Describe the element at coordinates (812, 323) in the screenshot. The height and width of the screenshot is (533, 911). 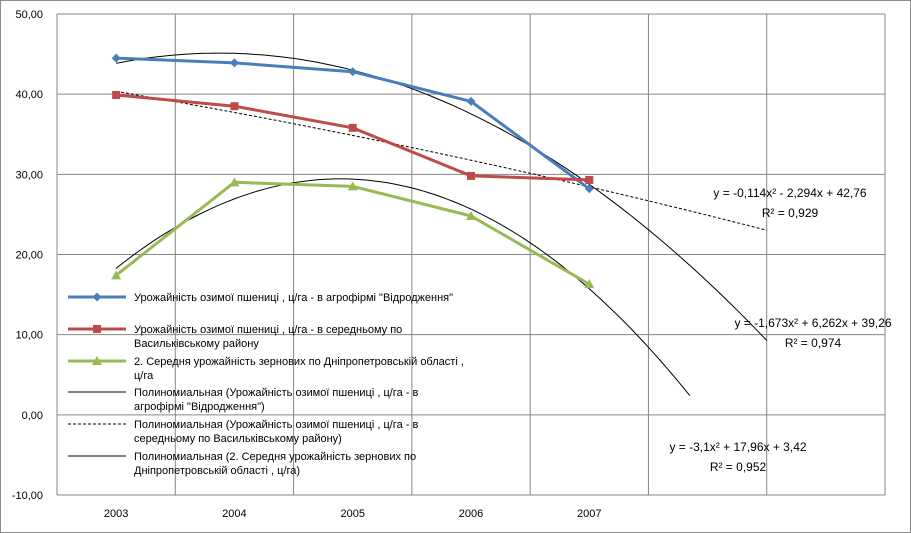
I see `trendline-equation: y = -1,673x² + 6,262x + 39,26` at that location.